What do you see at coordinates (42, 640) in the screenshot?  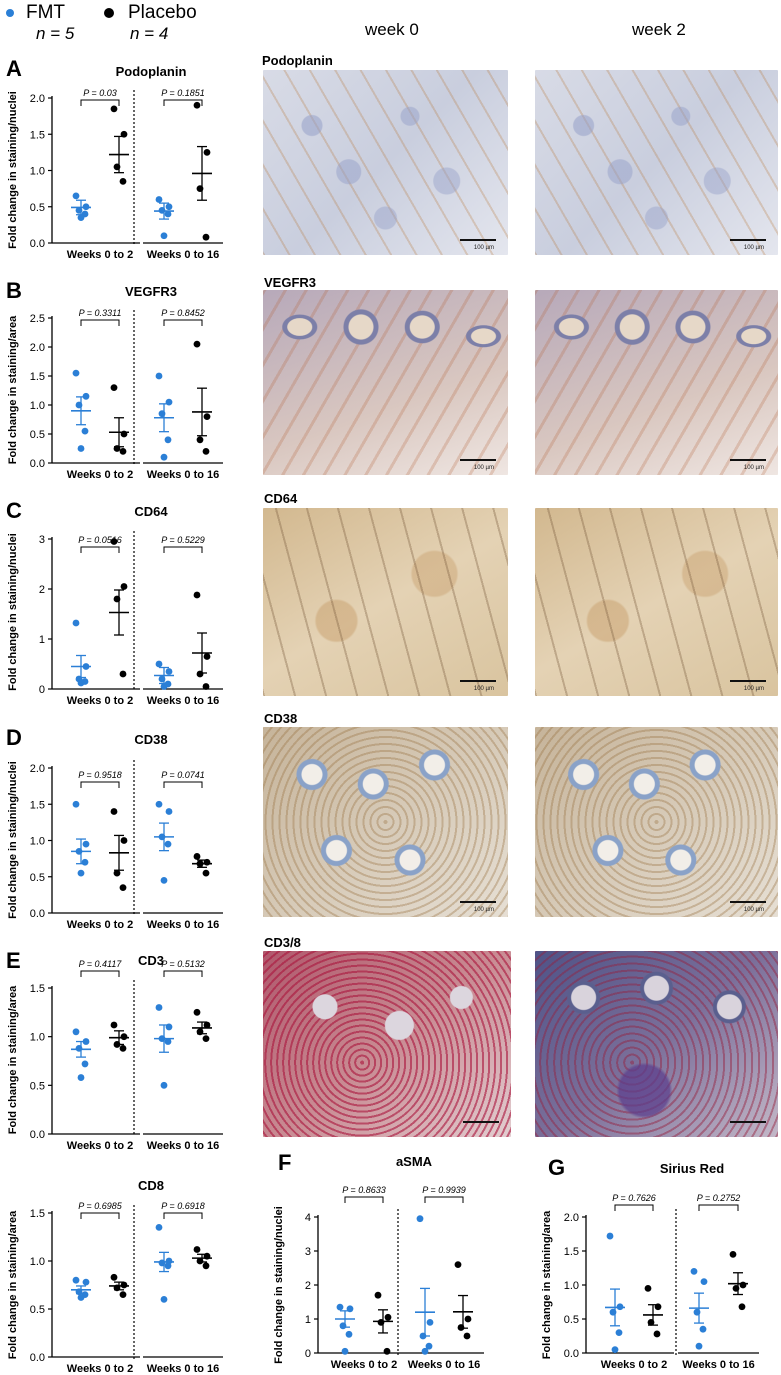 I see `y-tick-label: 1` at bounding box center [42, 640].